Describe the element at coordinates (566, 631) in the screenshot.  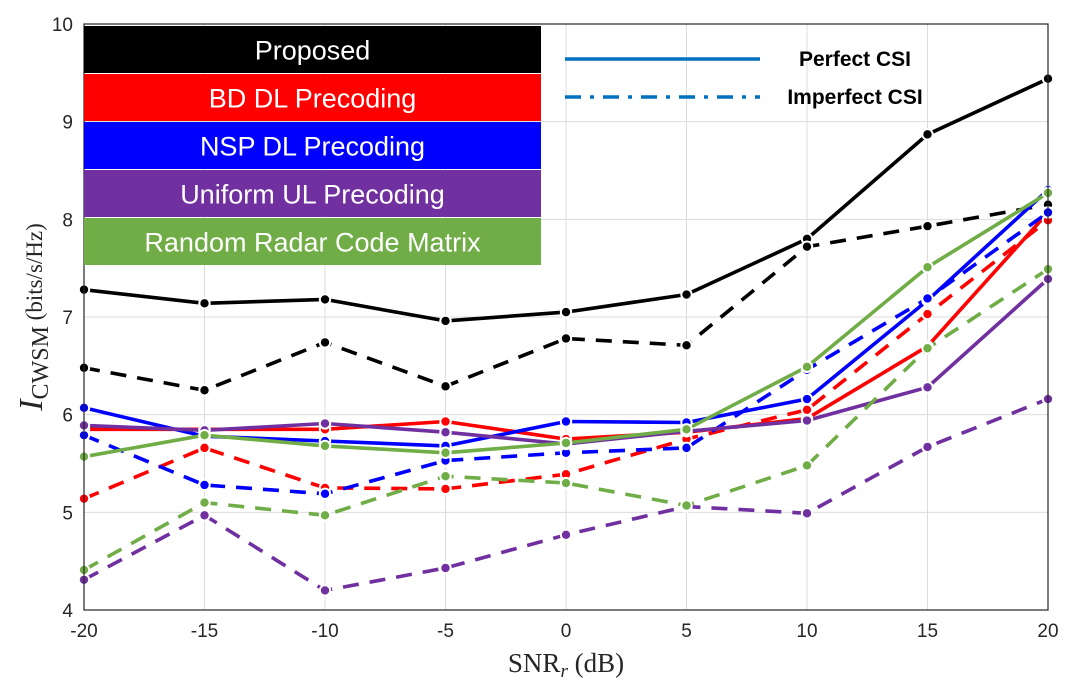
I see `x-tick-label: 0` at that location.